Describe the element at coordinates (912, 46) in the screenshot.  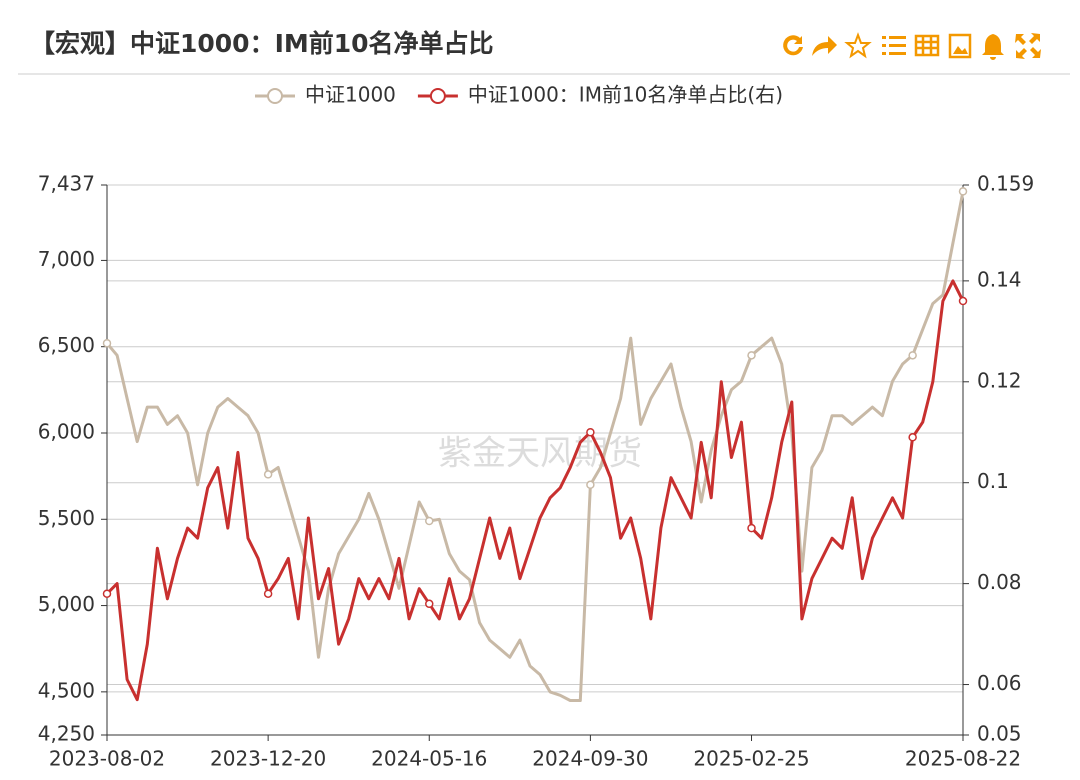
I see `toolbar` at that location.